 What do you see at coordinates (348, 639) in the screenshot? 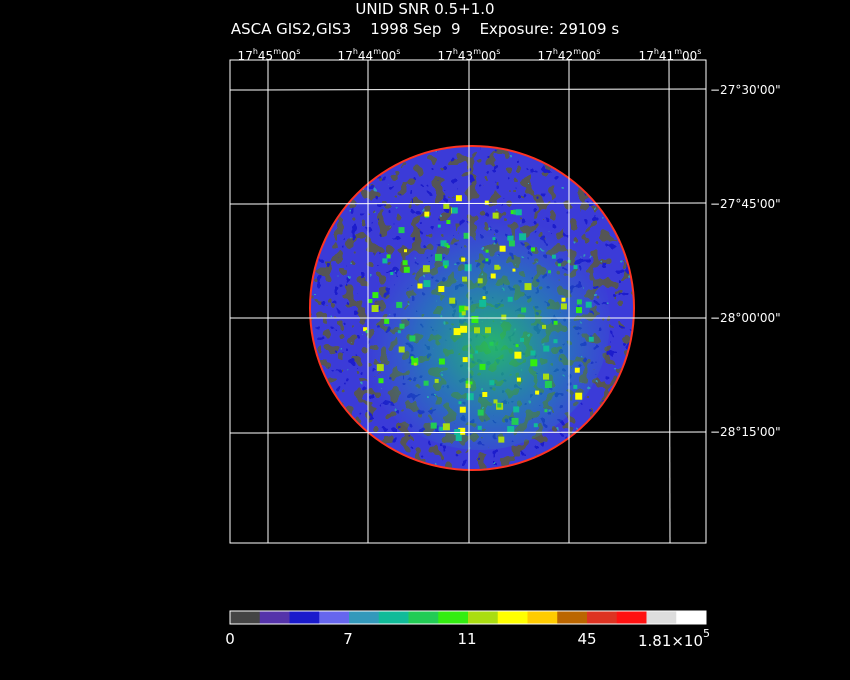
I see `colorbar-label: 7` at bounding box center [348, 639].